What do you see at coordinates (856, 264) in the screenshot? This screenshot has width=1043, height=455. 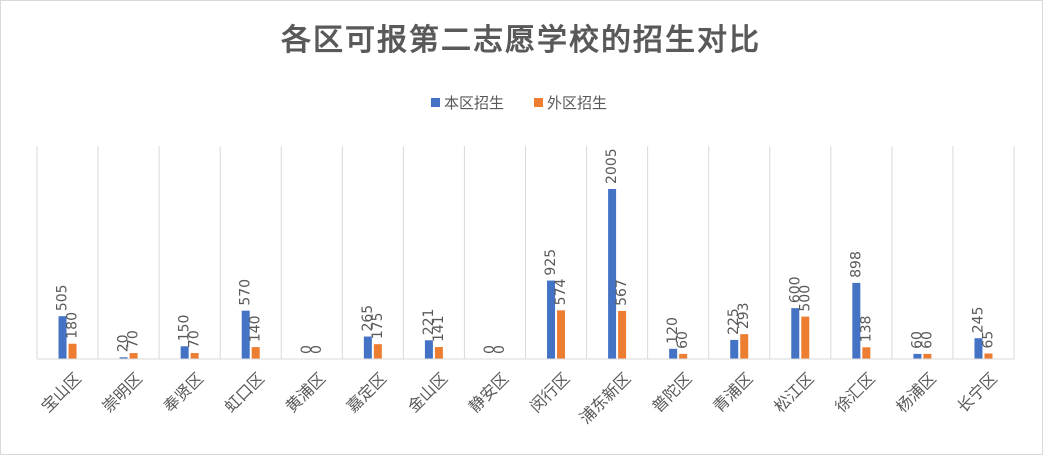 I see `data-label: 898` at bounding box center [856, 264].